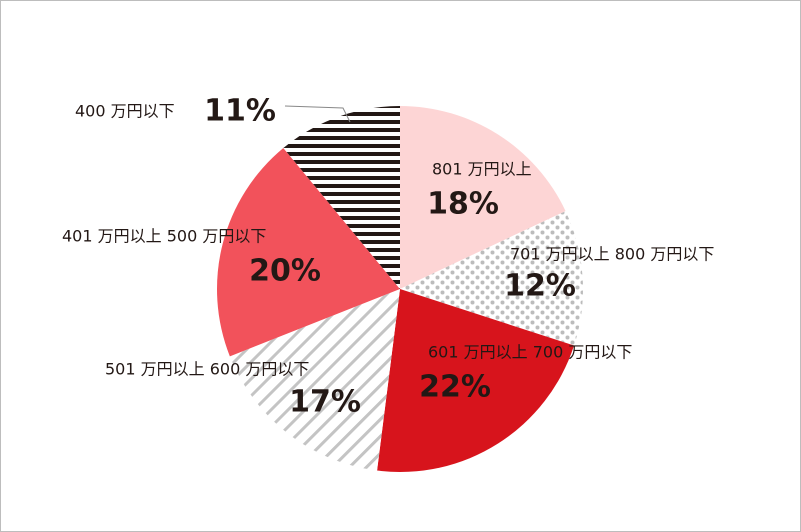  Describe the element at coordinates (482, 169) in the screenshot. I see `category-label: 801 万円以上` at that location.